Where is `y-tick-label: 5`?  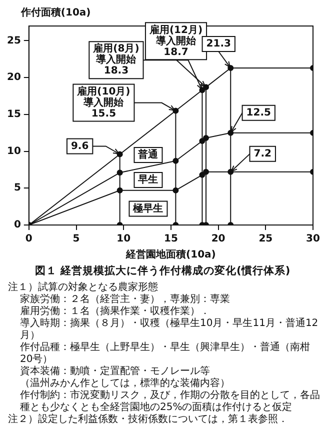
y-tick-label: 5 is located at coordinates (17, 188).